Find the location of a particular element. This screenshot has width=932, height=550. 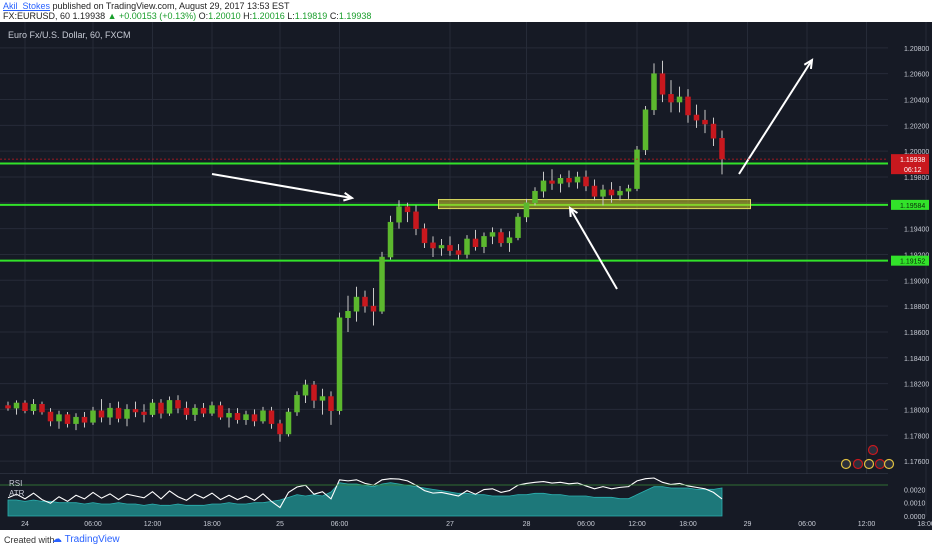

time-tick-label: 27 is located at coordinates (450, 524).